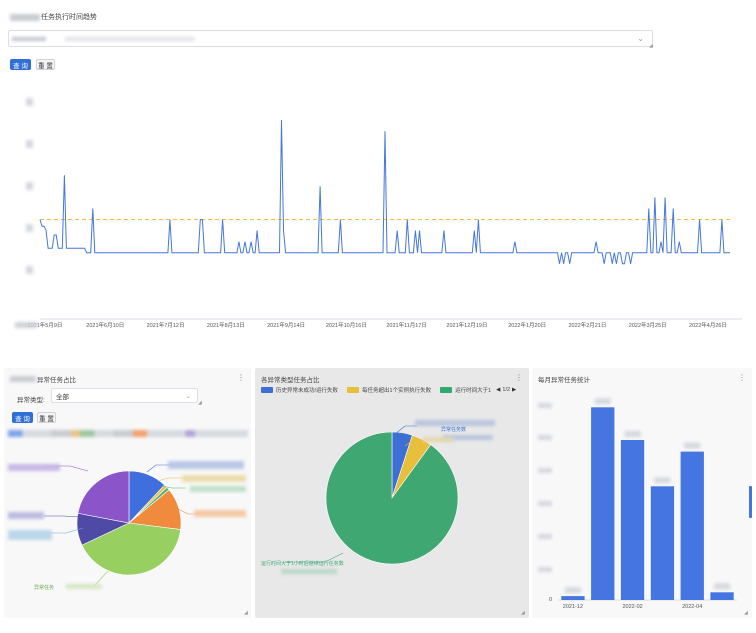  Describe the element at coordinates (290, 379) in the screenshot. I see `panel-title: 各异常类型任务占比` at that location.